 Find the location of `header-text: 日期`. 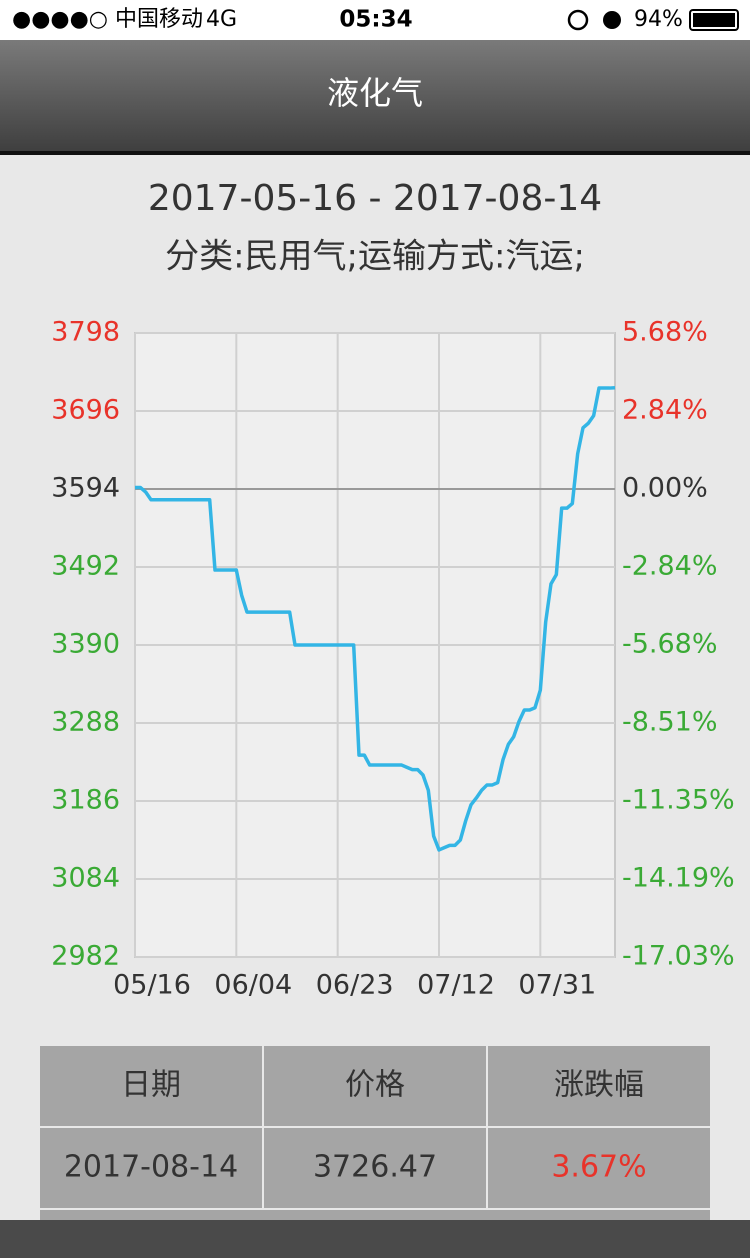

header-text: 日期 is located at coordinates (151, 1085).